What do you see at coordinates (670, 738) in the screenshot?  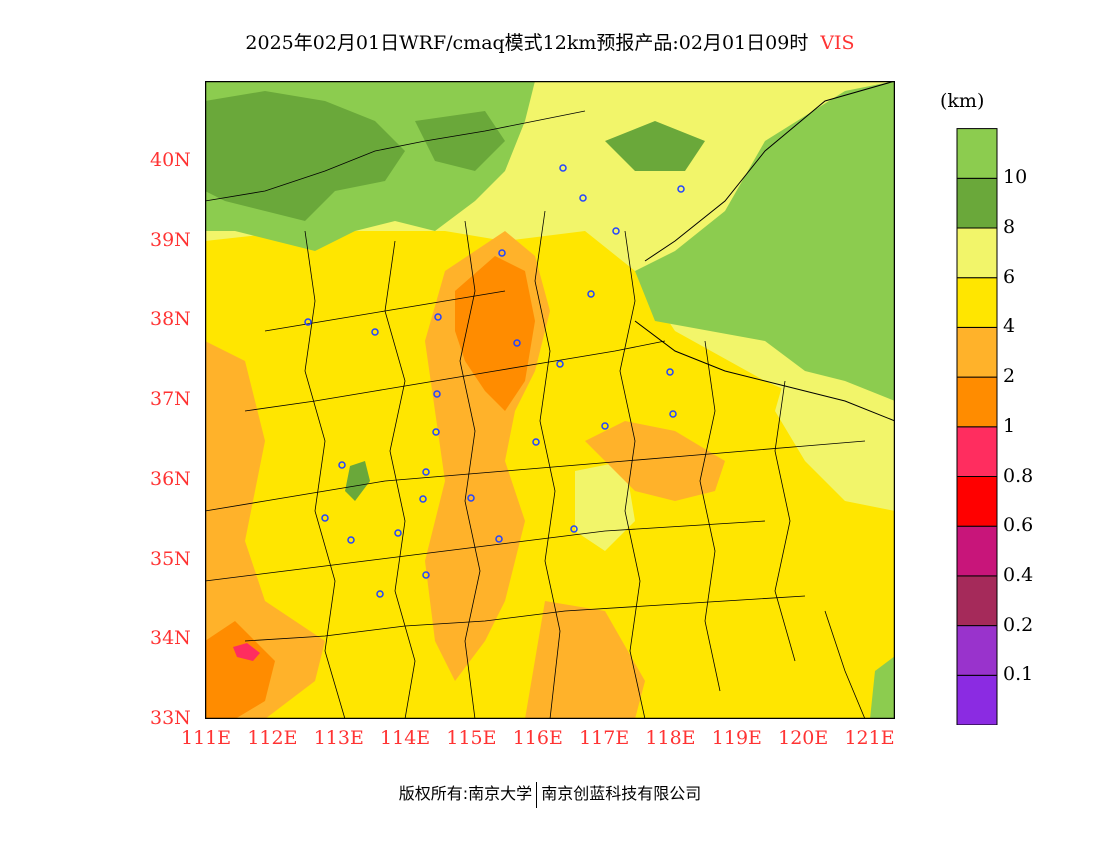 I see `lon-tick-label: 118E` at bounding box center [670, 738].